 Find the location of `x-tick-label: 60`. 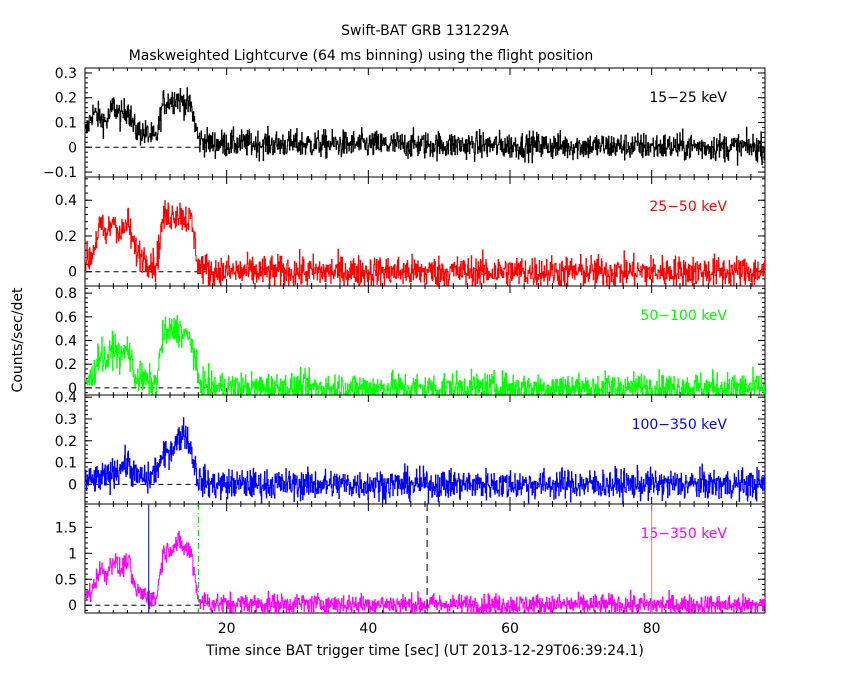

x-tick-label: 60 is located at coordinates (510, 629).